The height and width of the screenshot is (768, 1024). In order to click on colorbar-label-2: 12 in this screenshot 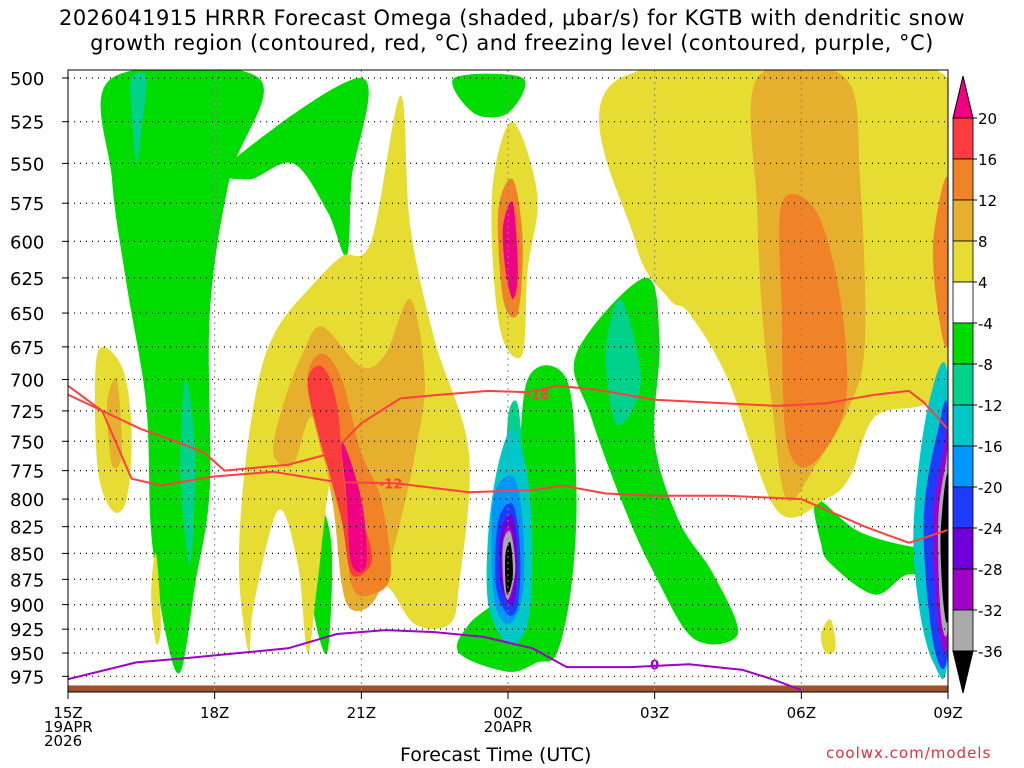, I will do `click(987, 201)`.